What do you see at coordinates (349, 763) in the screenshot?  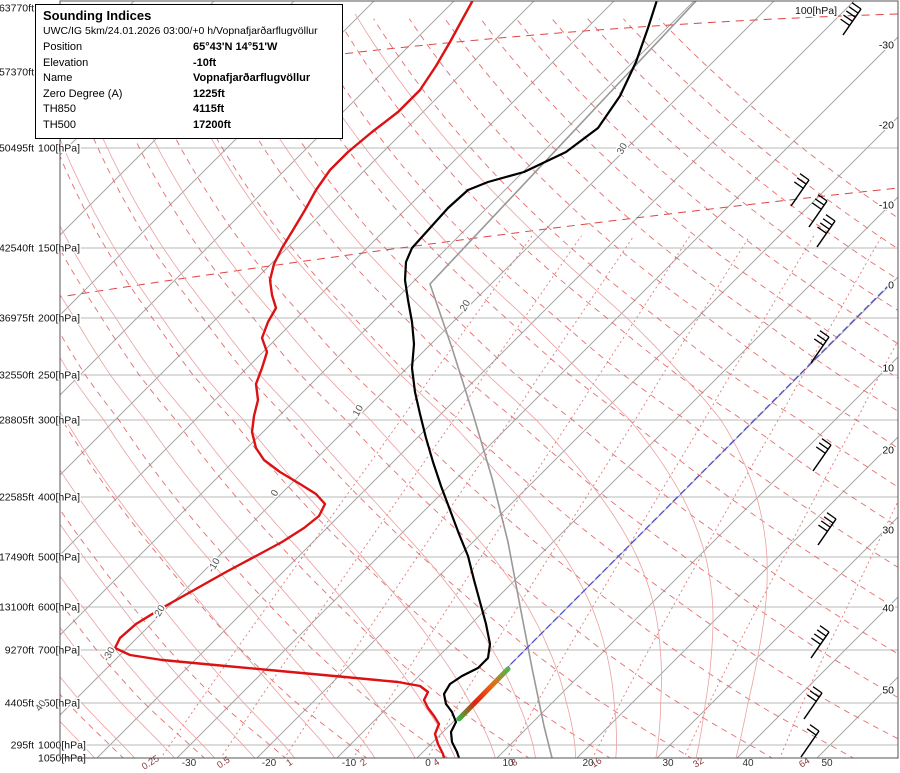 I see `bottom-temp-label: -10` at bounding box center [349, 763].